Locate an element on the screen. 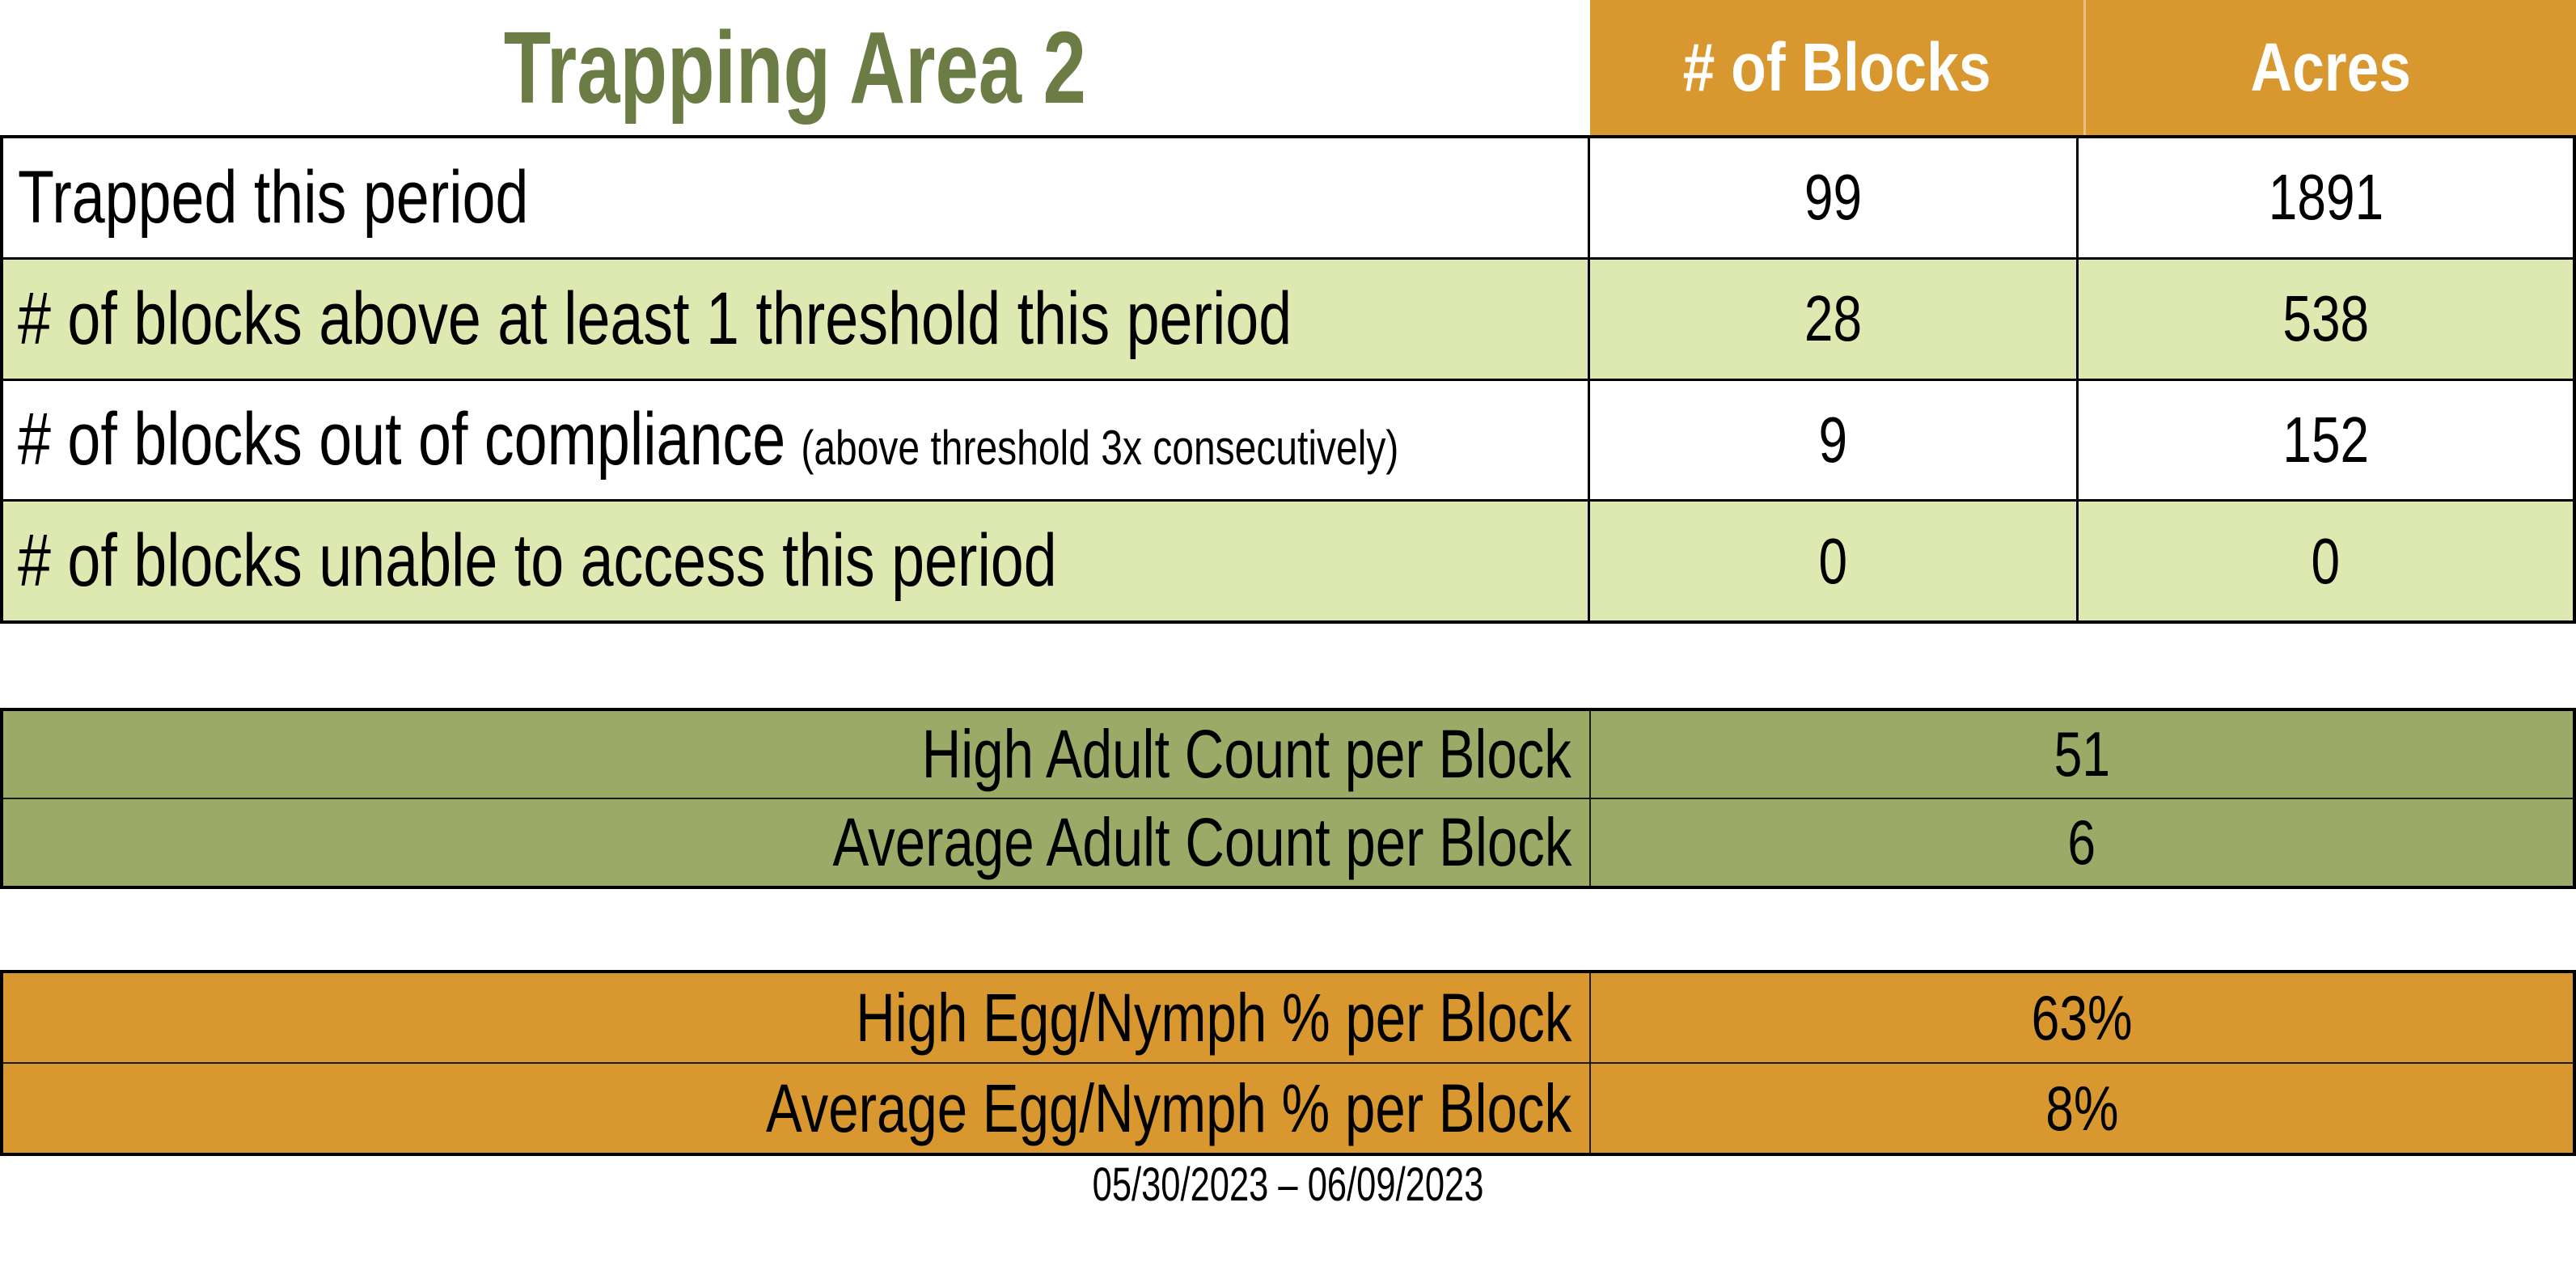  acres-value: 152 is located at coordinates (2326, 439).